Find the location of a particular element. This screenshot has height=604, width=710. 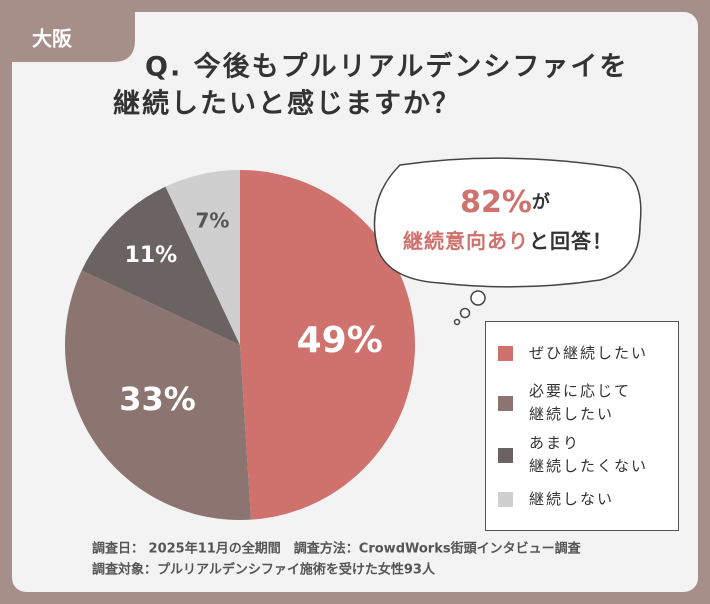

callout-text: と回答！ is located at coordinates (571, 241).